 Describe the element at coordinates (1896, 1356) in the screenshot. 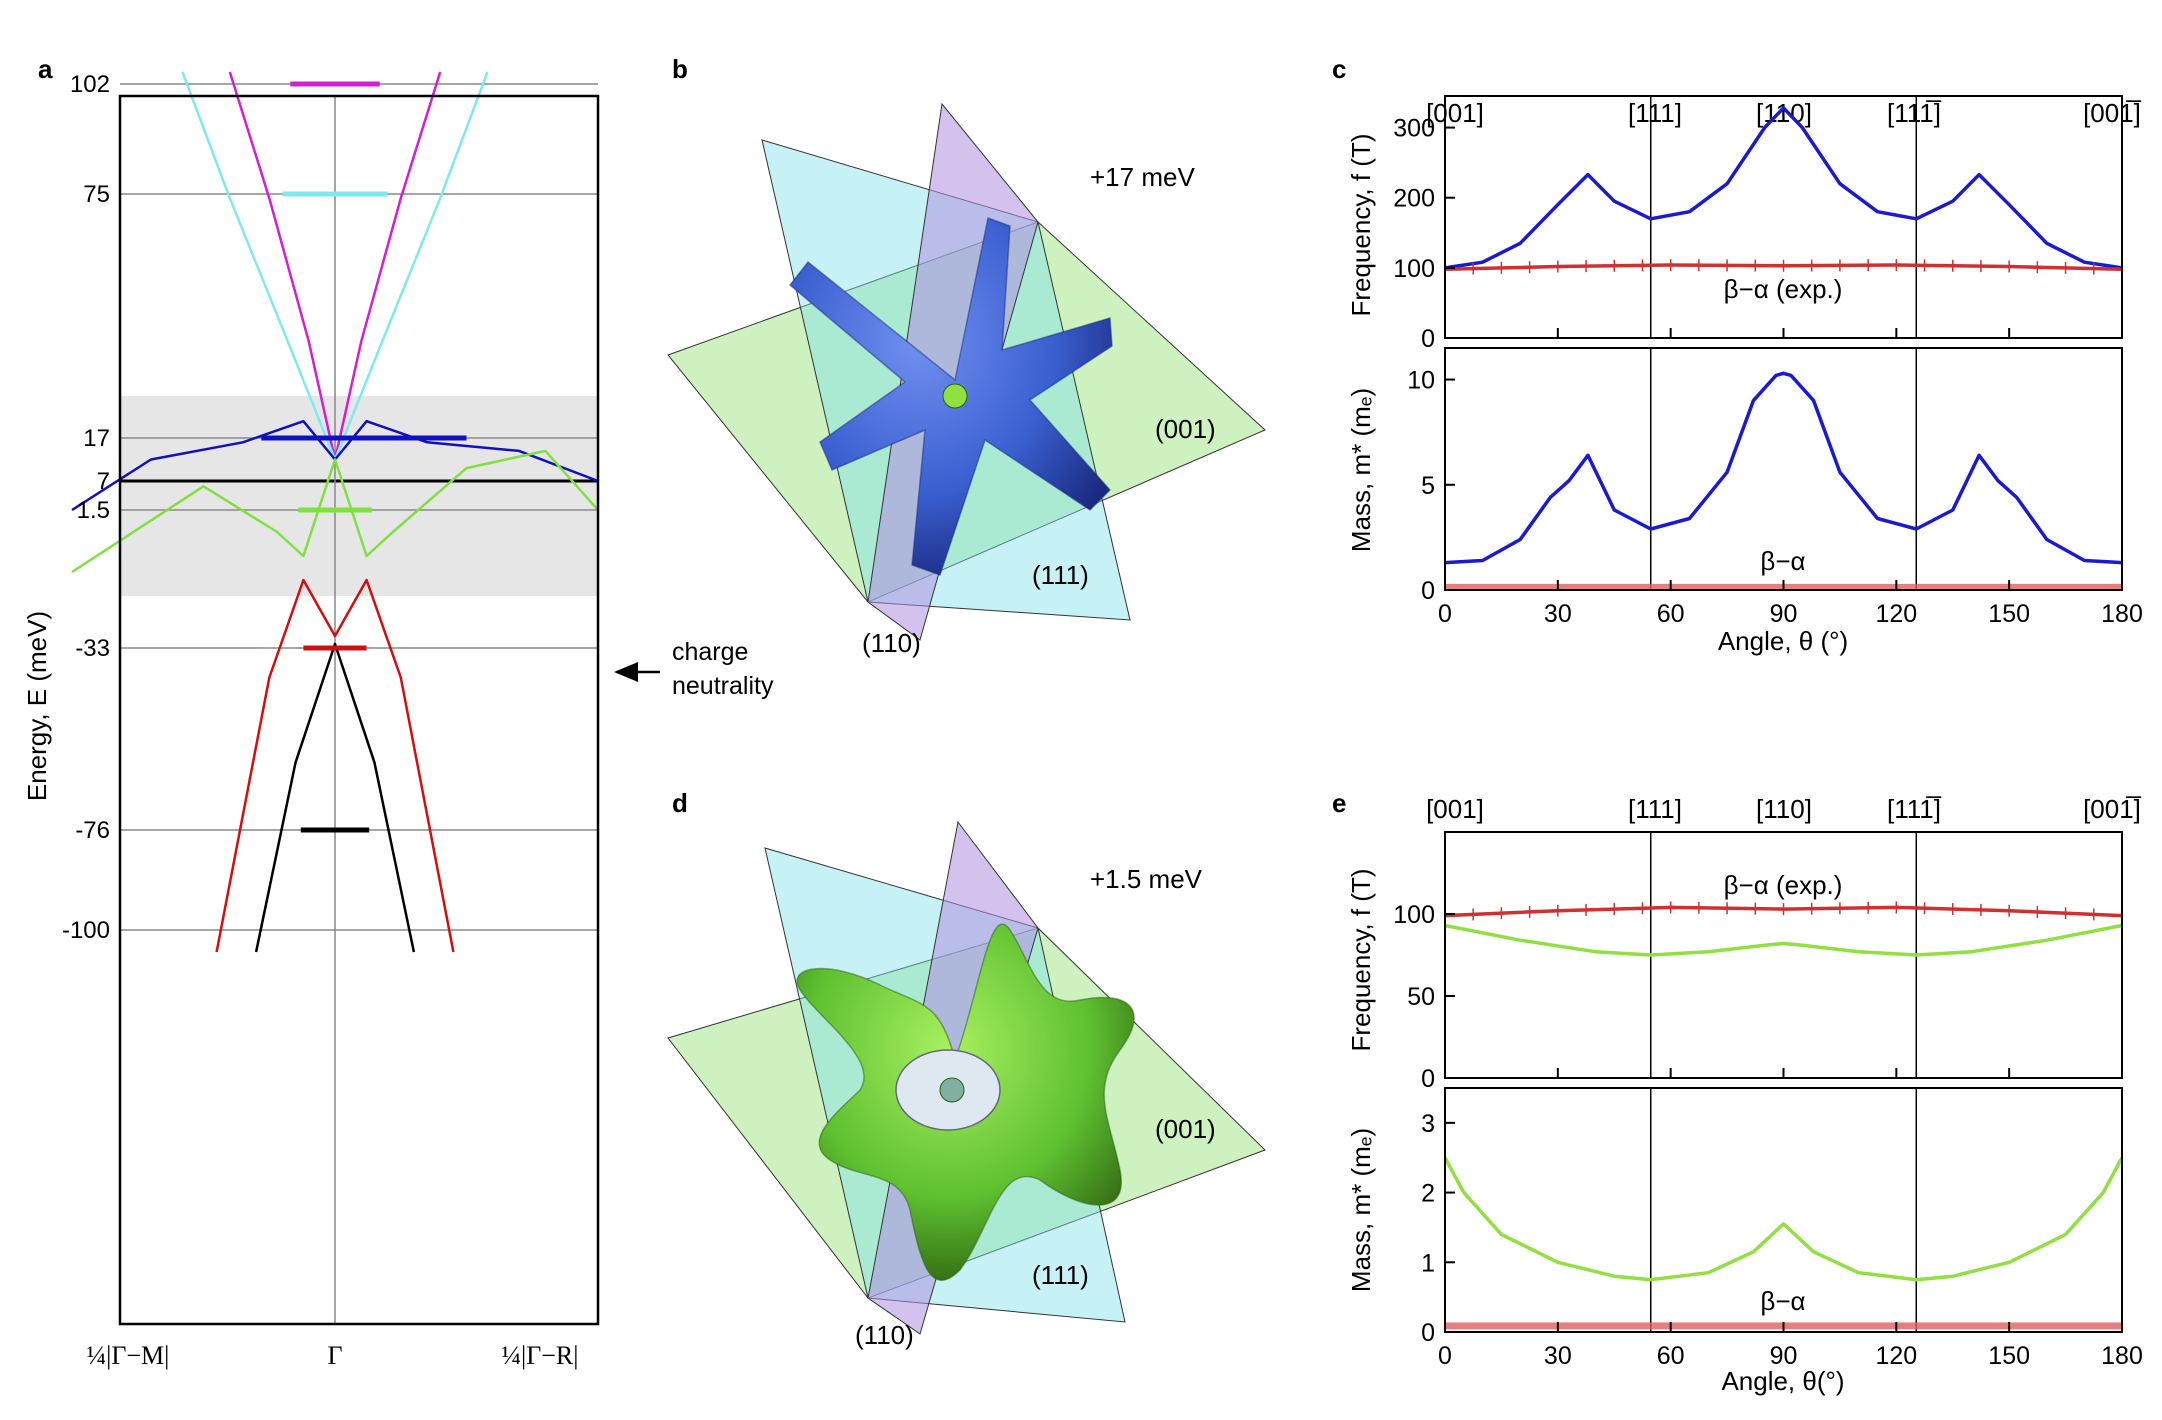

I see `e-bot-xtick-label-4: 120` at that location.